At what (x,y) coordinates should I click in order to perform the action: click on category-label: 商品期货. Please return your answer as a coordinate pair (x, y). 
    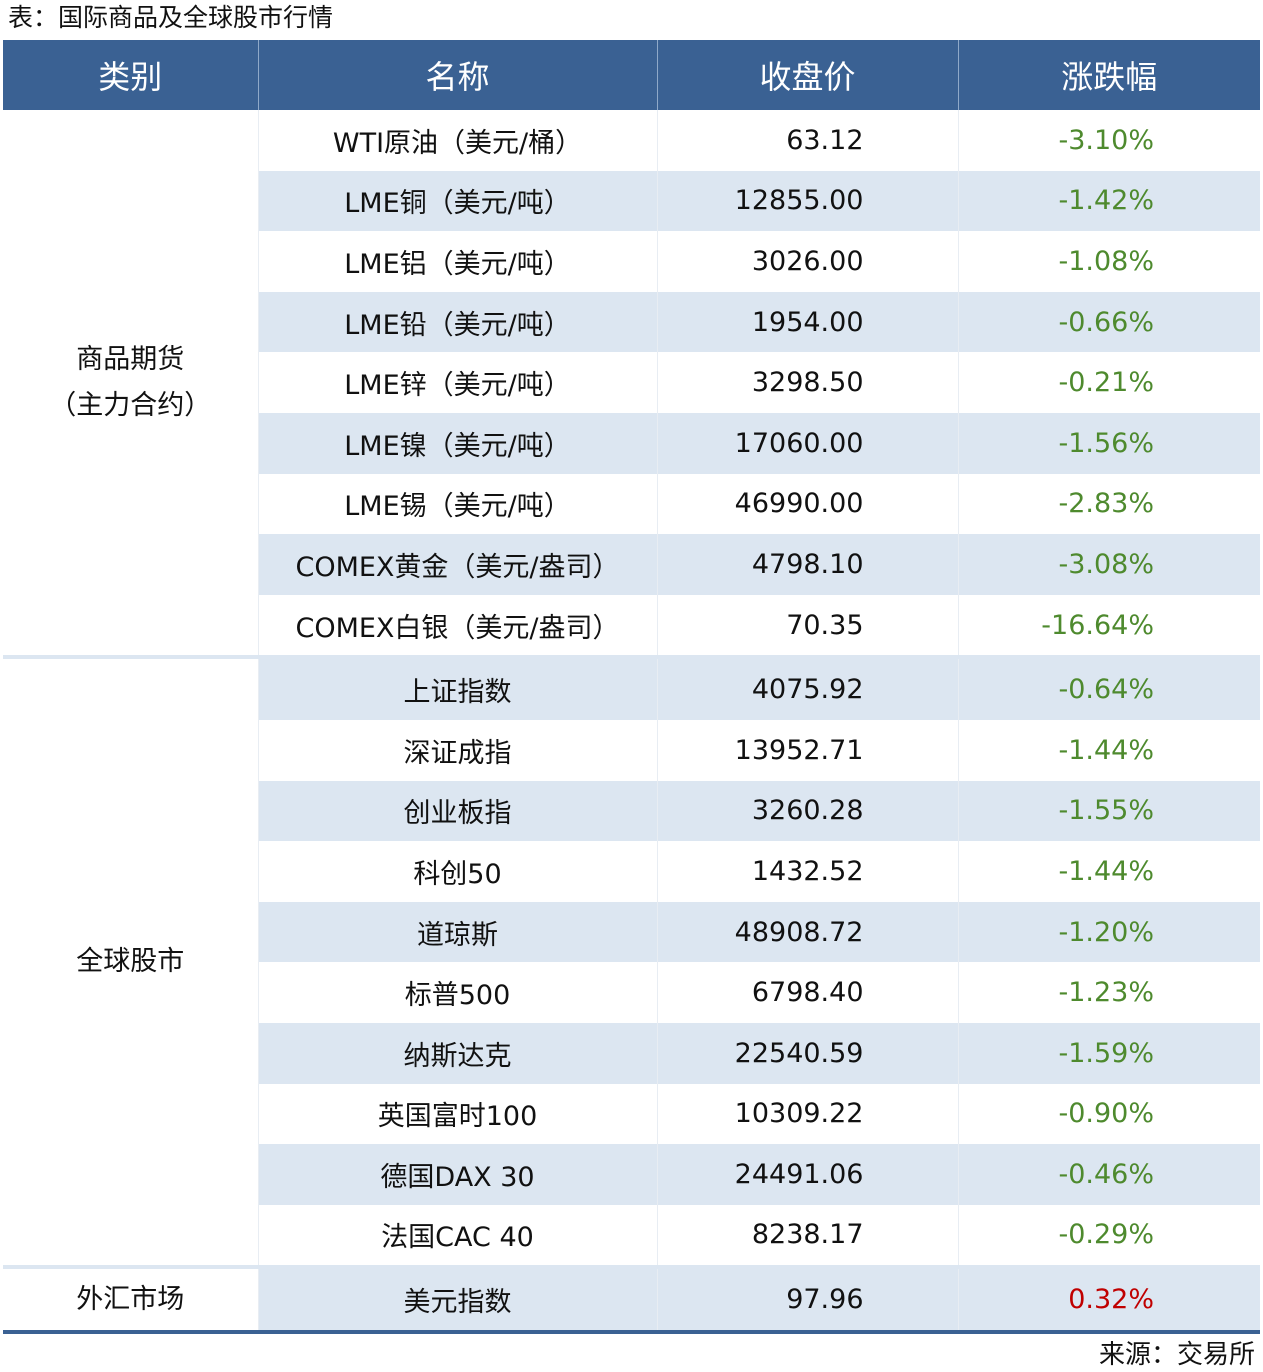
    Looking at the image, I should click on (130, 359).